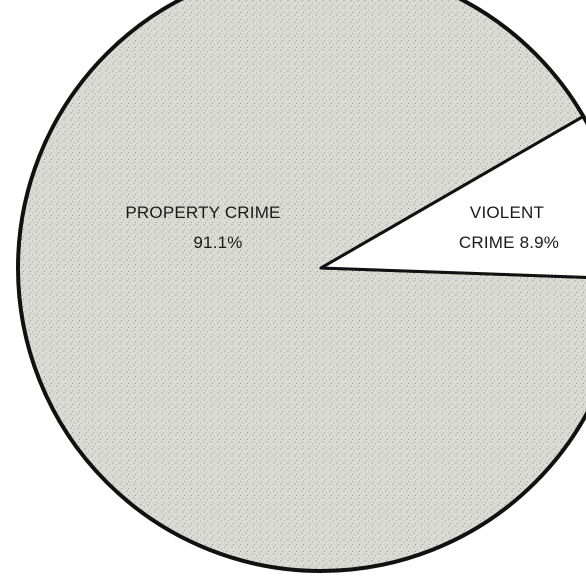  Describe the element at coordinates (452, 196) in the screenshot. I see `pie-slice-violent-crime` at that location.